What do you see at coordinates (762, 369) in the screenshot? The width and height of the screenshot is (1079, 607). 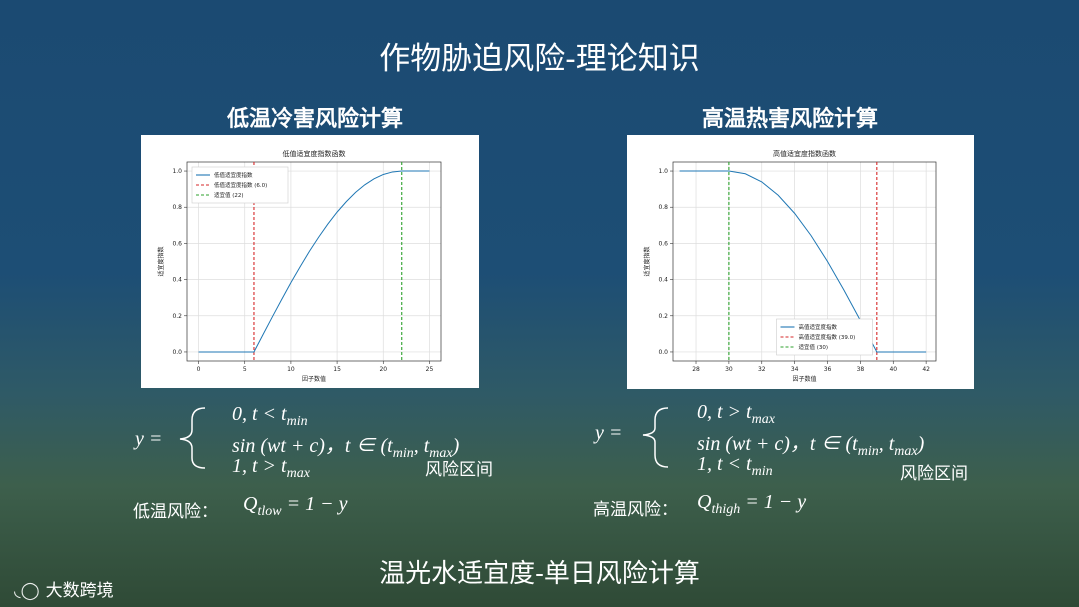 I see `x-tick-label: 32` at bounding box center [762, 369].